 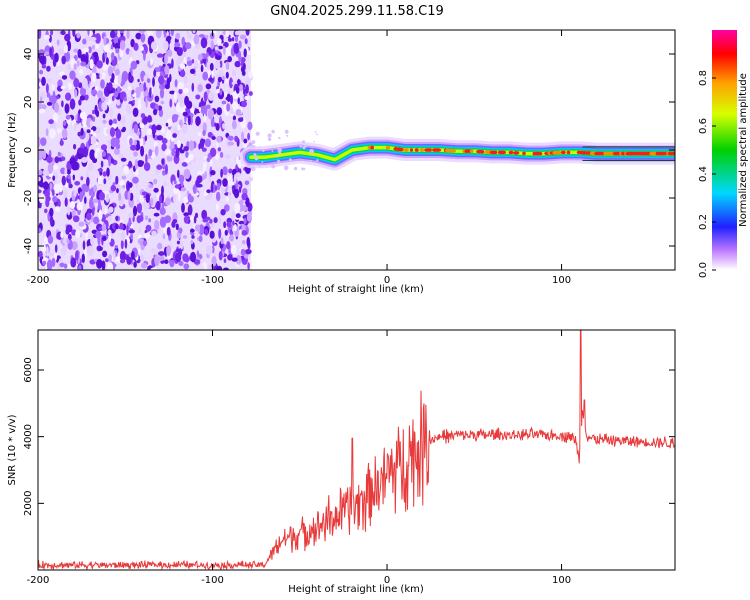 What do you see at coordinates (457, 150) in the screenshot?
I see `spectrogram-ridge` at bounding box center [457, 150].